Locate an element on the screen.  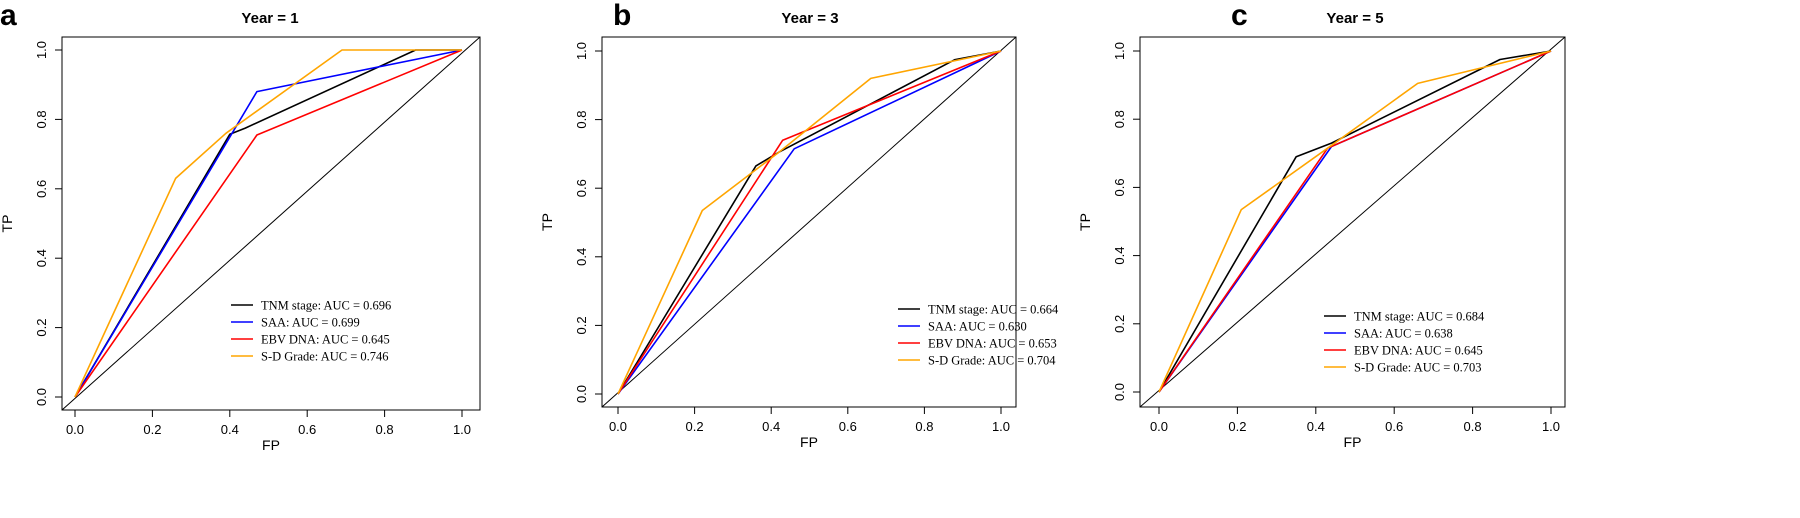
legend-label: SAA: AUC = 0.638 is located at coordinates (1403, 334).